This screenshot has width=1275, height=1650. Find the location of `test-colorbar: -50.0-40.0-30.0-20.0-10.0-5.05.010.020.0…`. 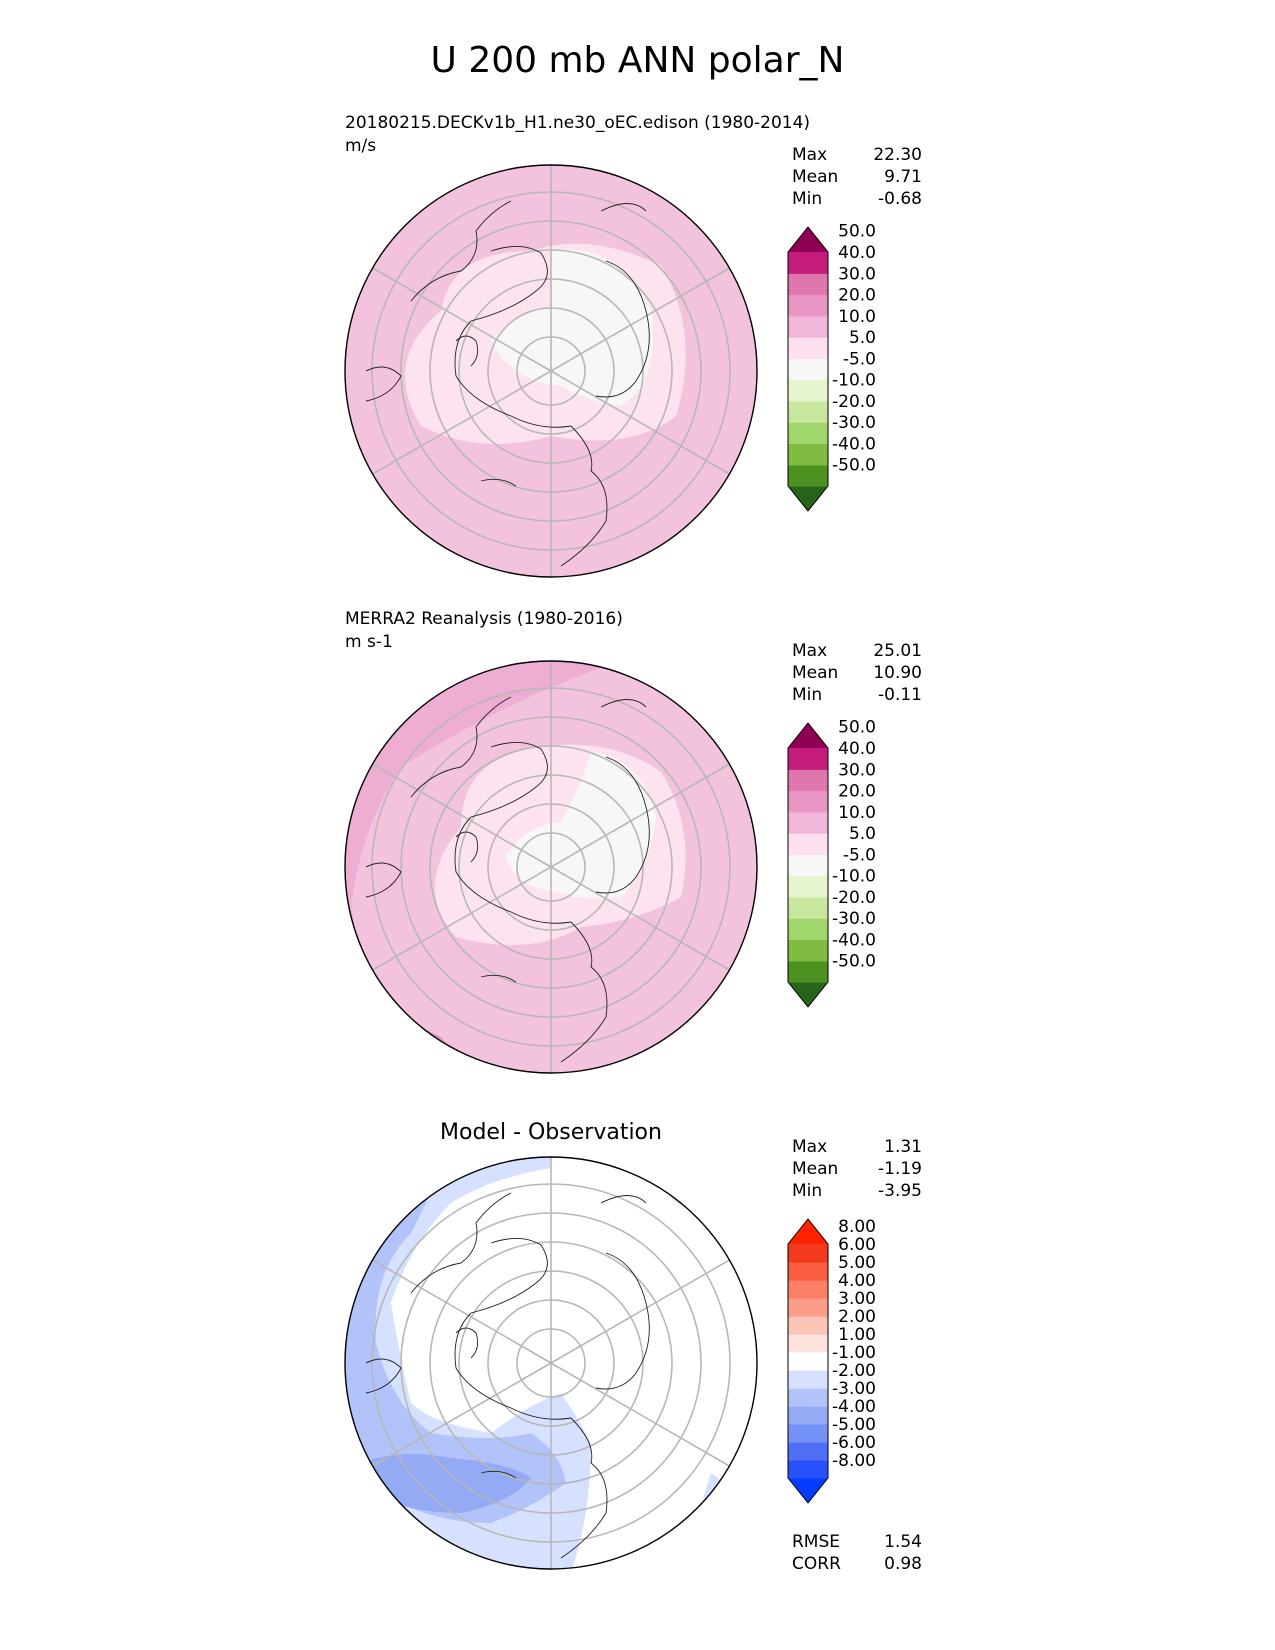

test-colorbar: -50.0-40.0-30.0-20.0-10.0-5.05.010.020.0… is located at coordinates (831, 367).